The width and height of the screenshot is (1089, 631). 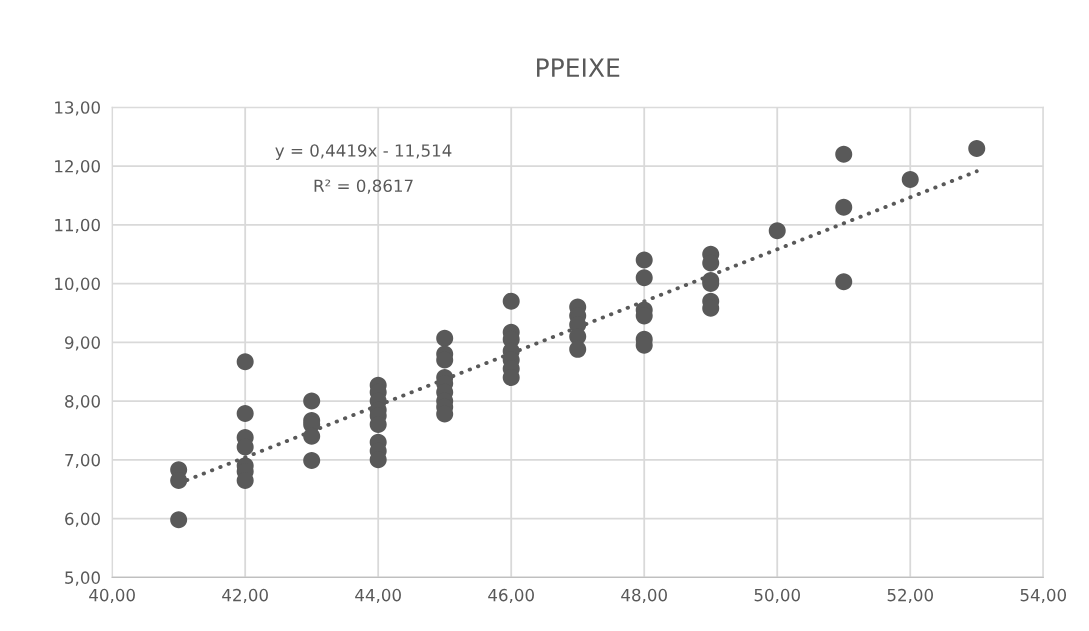 What do you see at coordinates (77, 167) in the screenshot?
I see `y-tick-label: 12,00` at bounding box center [77, 167].